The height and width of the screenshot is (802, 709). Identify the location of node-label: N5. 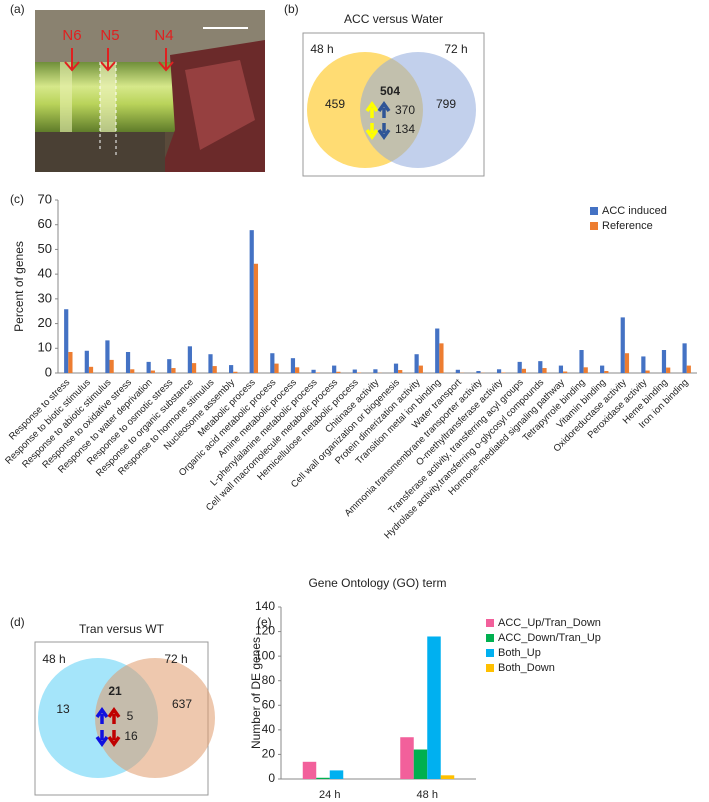
(109, 35).